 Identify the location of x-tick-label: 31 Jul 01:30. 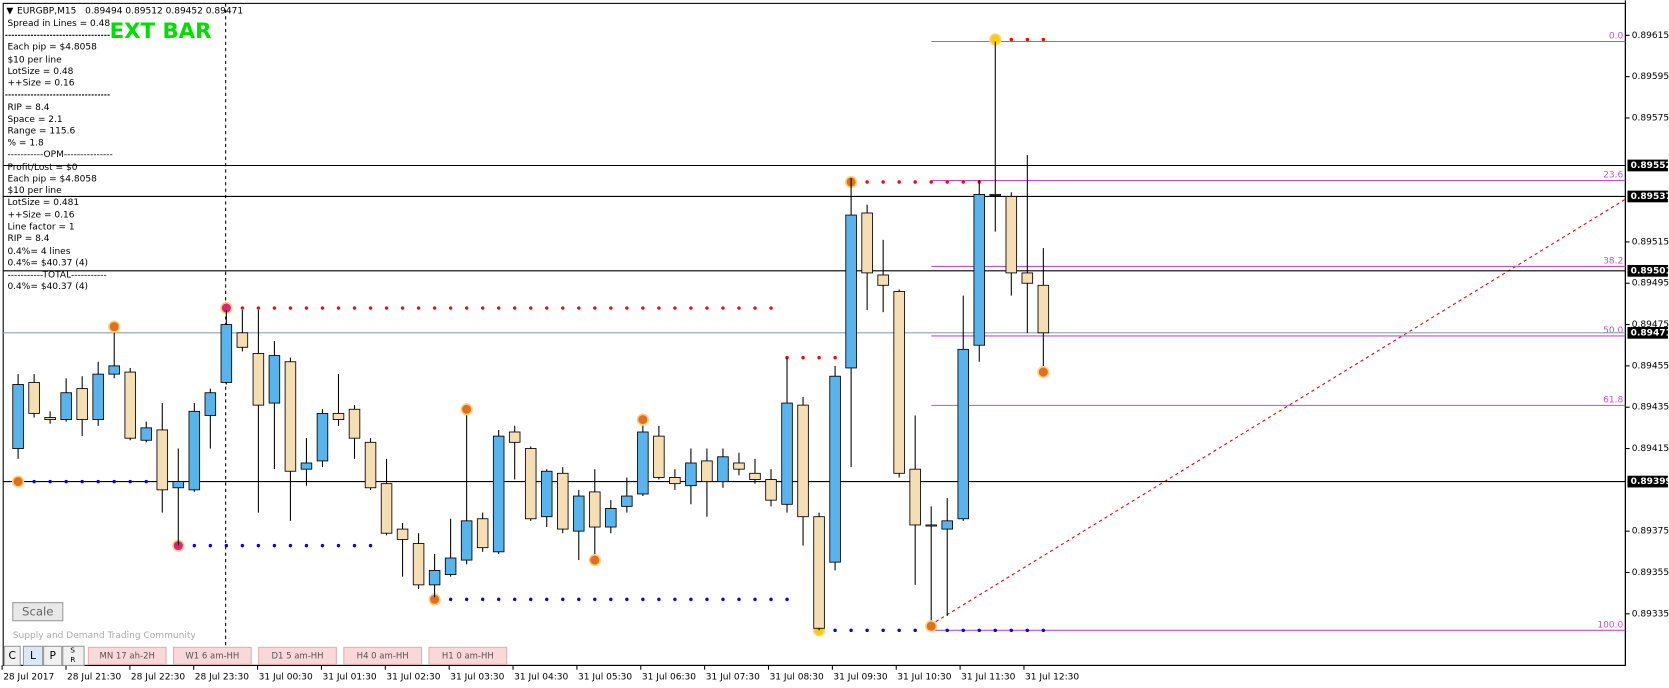
(350, 678).